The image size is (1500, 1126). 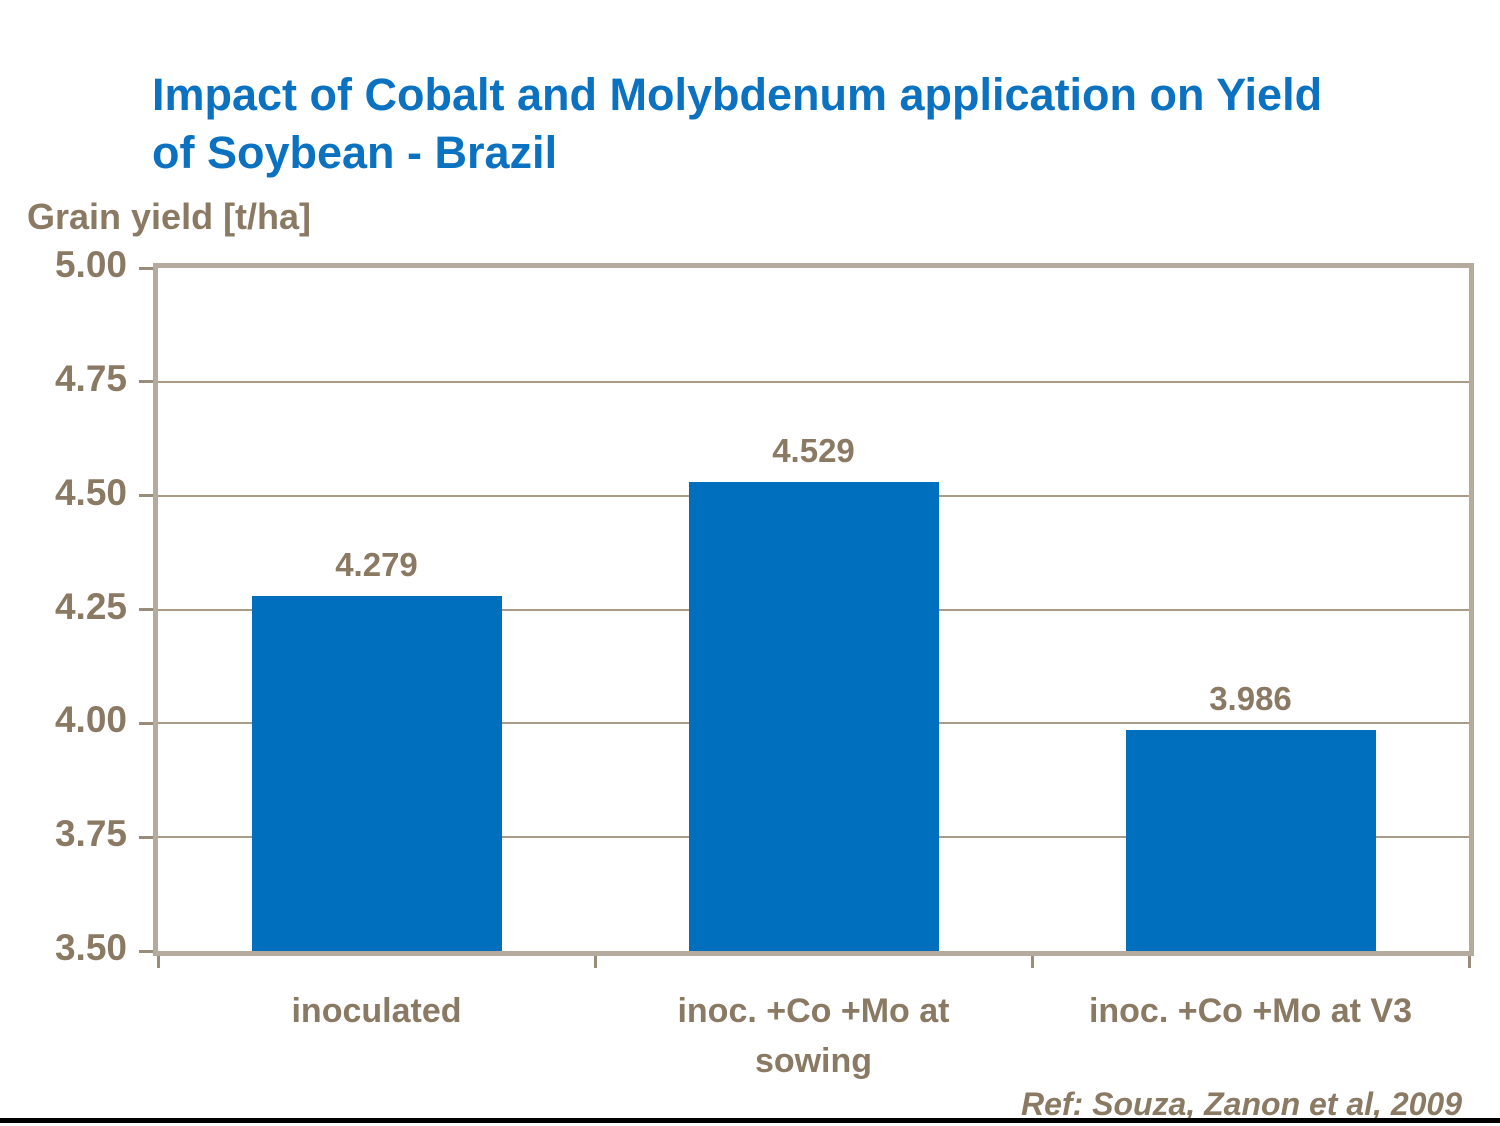 What do you see at coordinates (90, 720) in the screenshot?
I see `y-tick-label: 4.00` at bounding box center [90, 720].